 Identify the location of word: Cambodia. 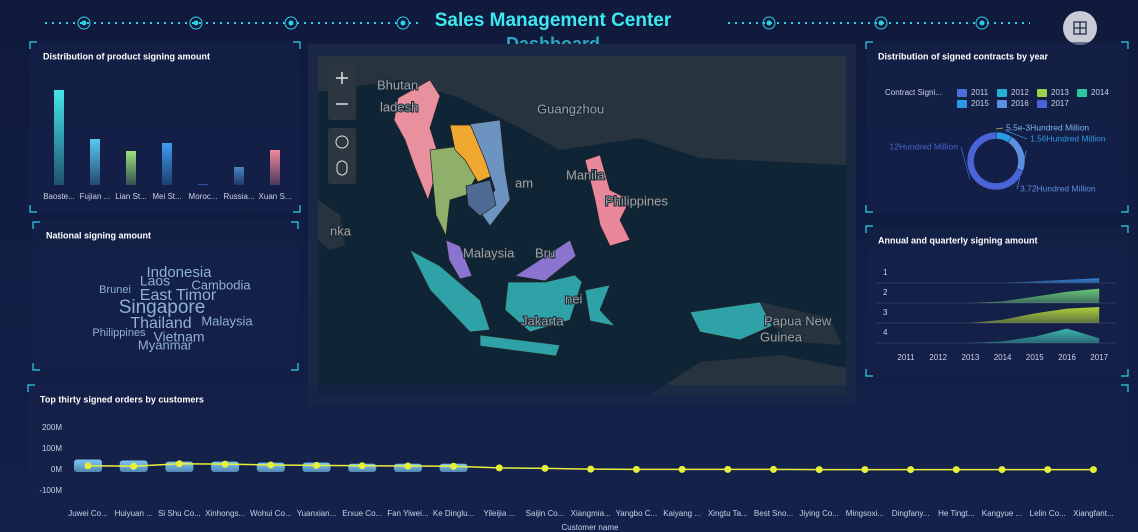
(221, 284).